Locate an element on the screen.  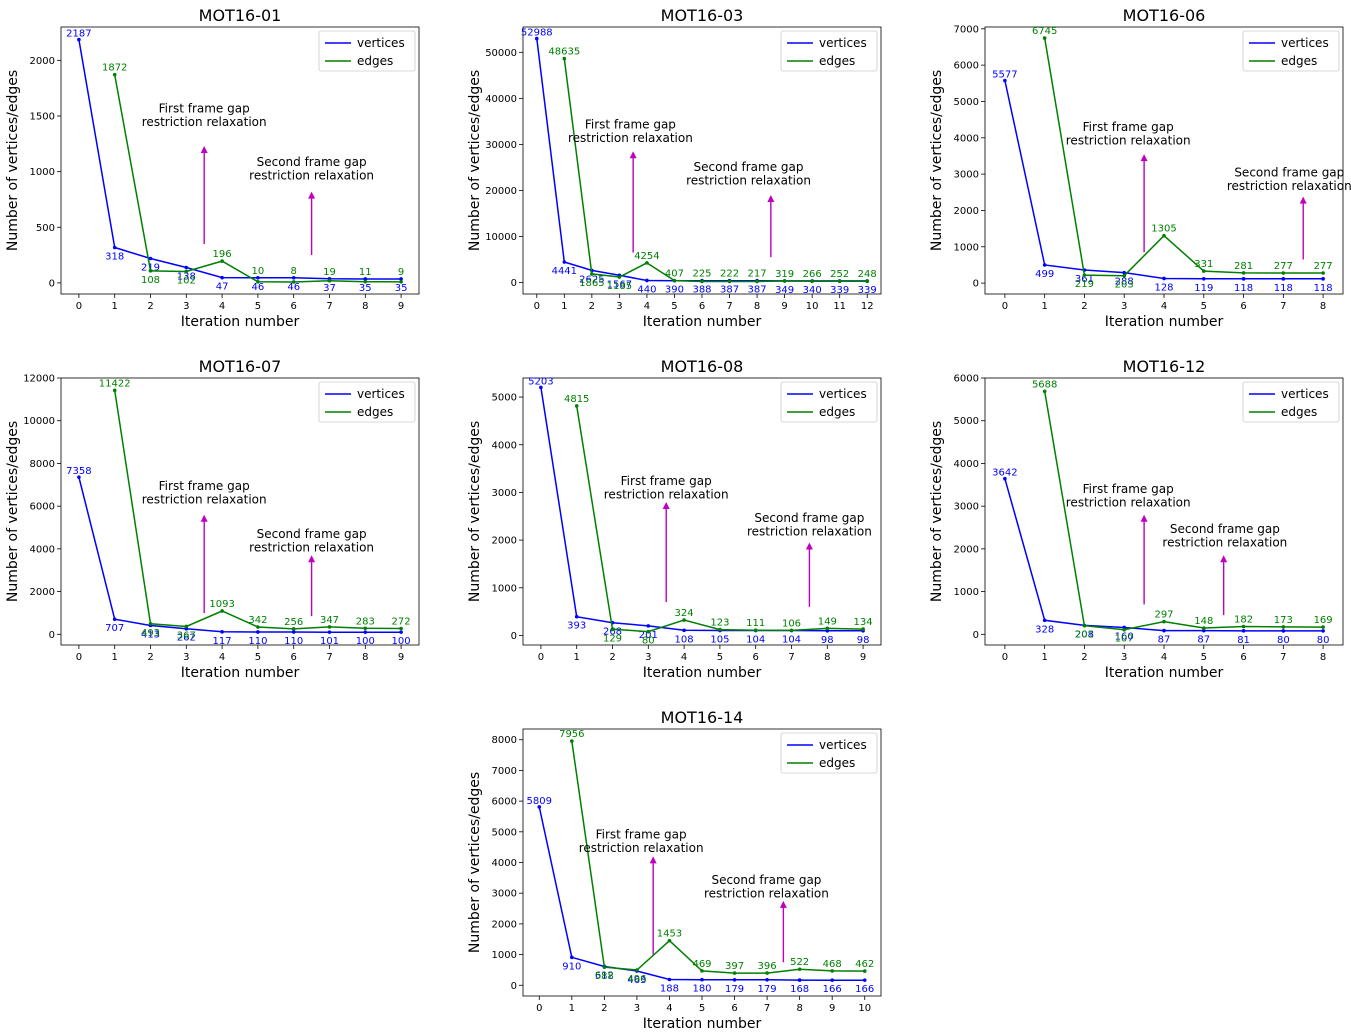
data-label-edges: 219 is located at coordinates (1084, 284).